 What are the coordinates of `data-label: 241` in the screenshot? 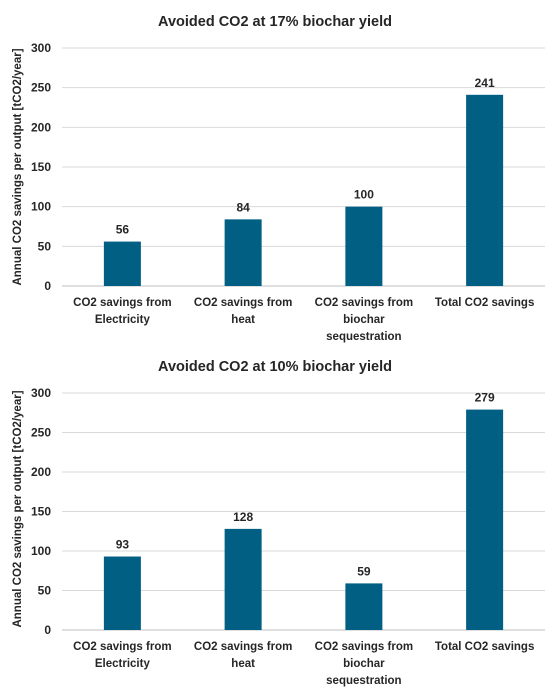 It's located at (485, 83).